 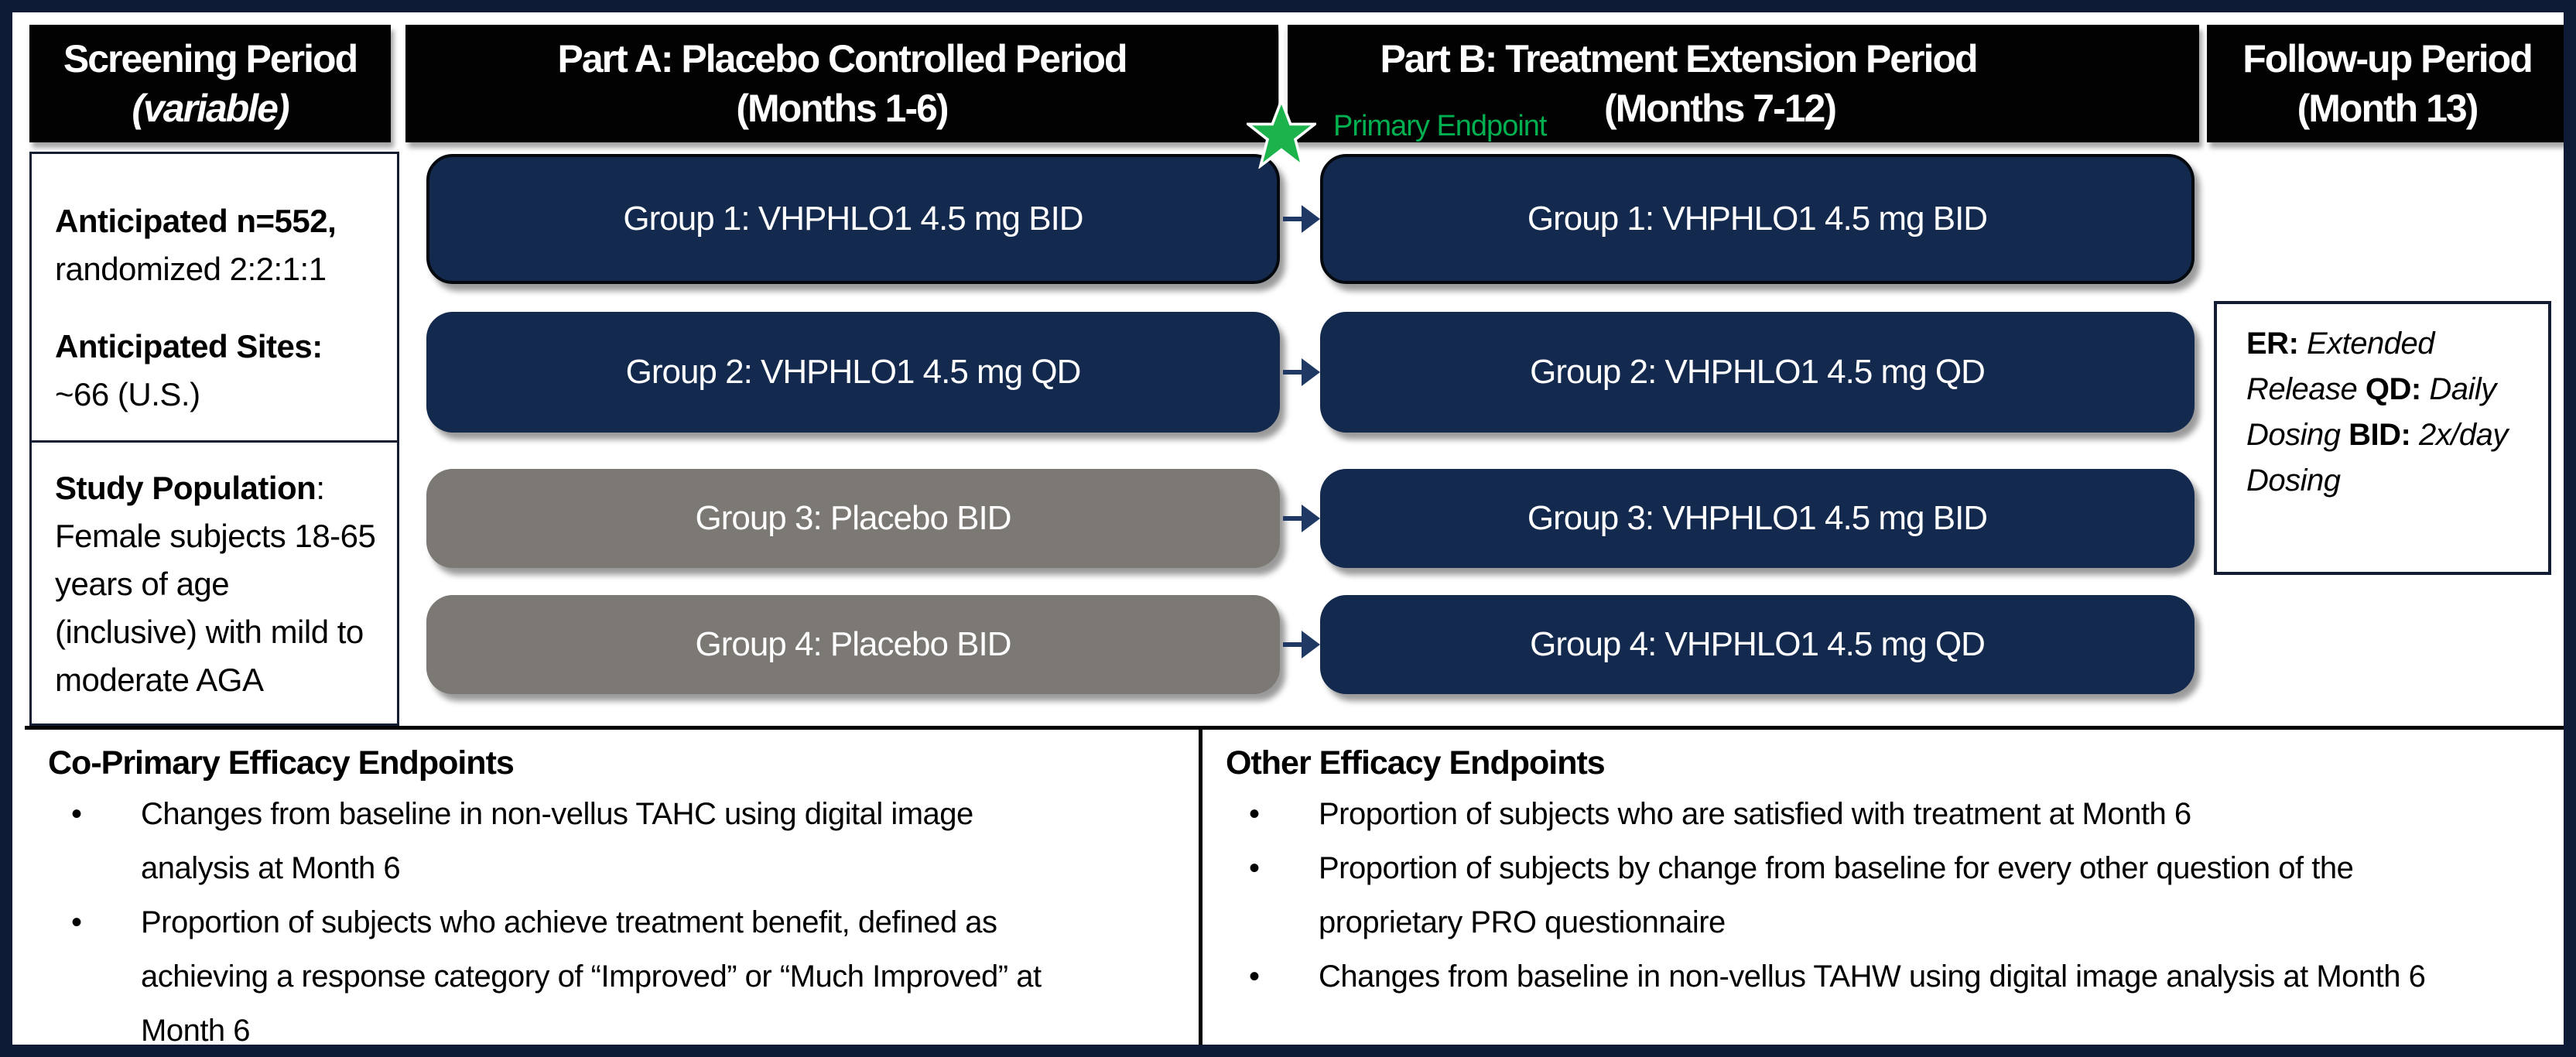 I want to click on study-population-bold: Study Population, so click(x=186, y=488).